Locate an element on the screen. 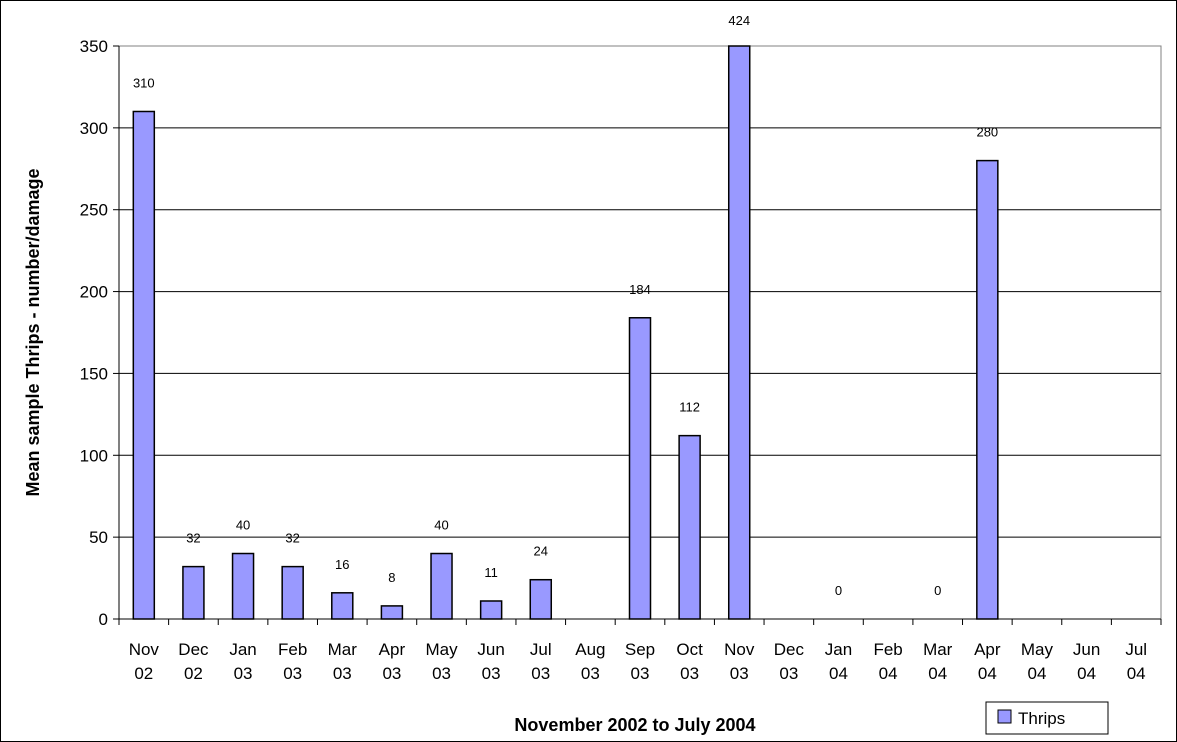  x-tick-label: May 04 is located at coordinates (1037, 661).